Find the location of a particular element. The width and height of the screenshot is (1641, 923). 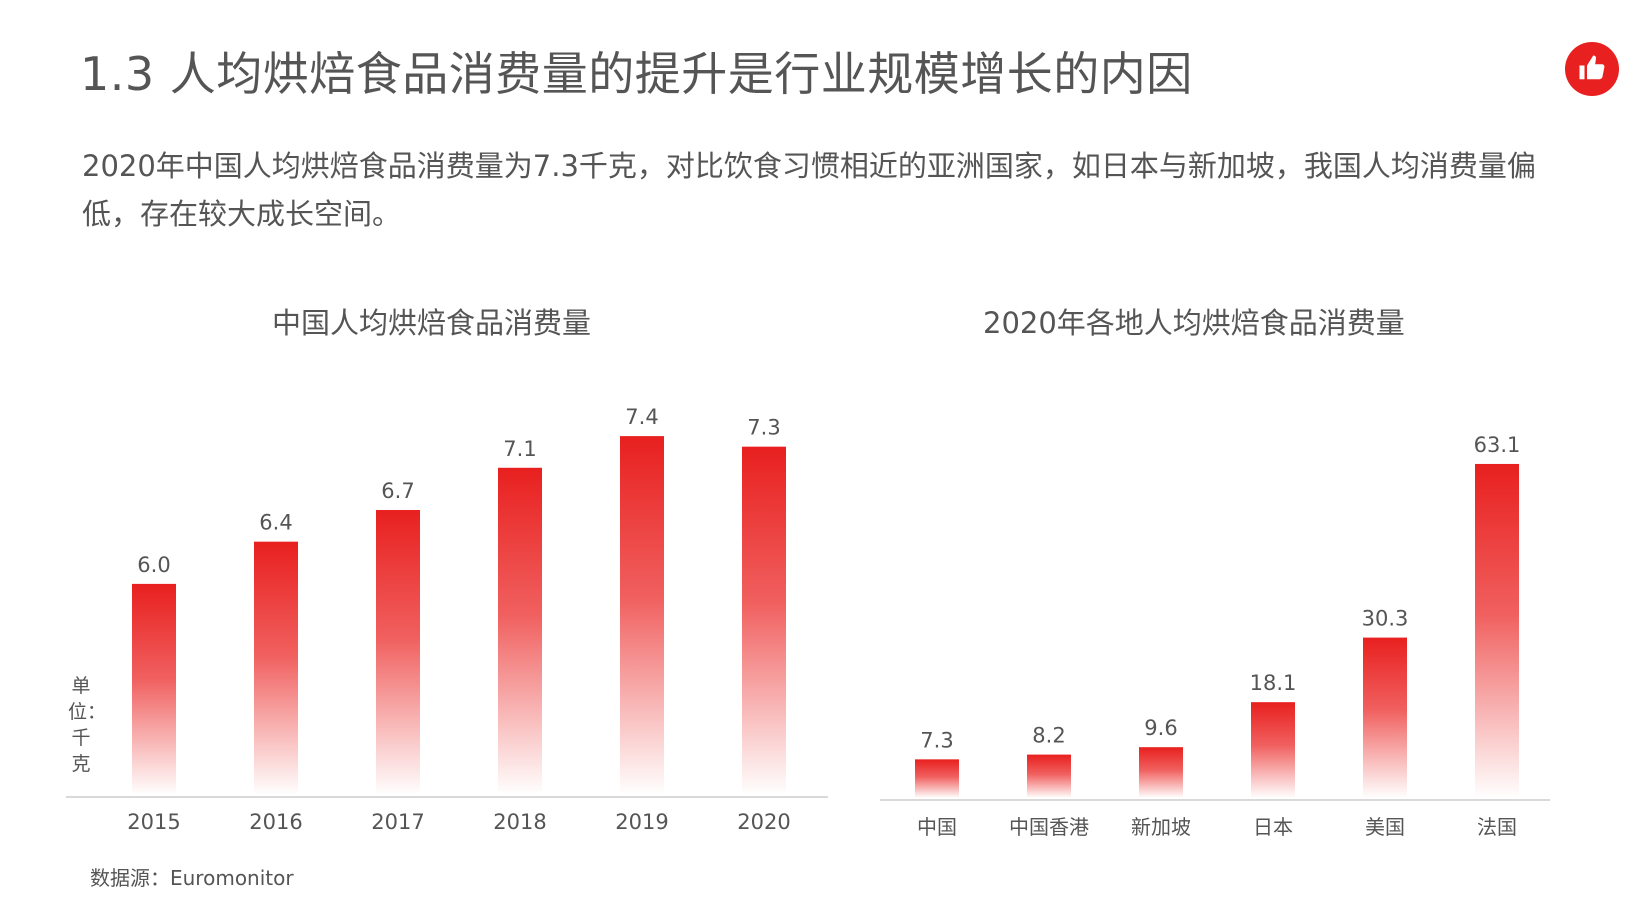

chart-title-regions: 2020年各地人均烘焙食品消费量 is located at coordinates (1194, 323).